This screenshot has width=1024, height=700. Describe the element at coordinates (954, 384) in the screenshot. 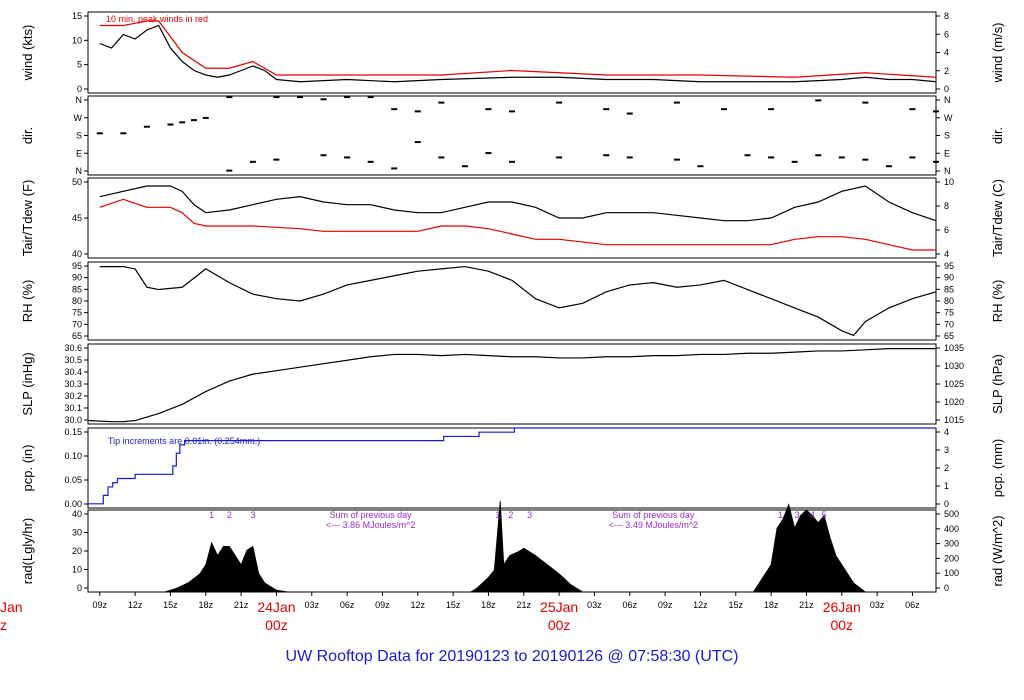

I see `right-tick-label: 1025` at that location.